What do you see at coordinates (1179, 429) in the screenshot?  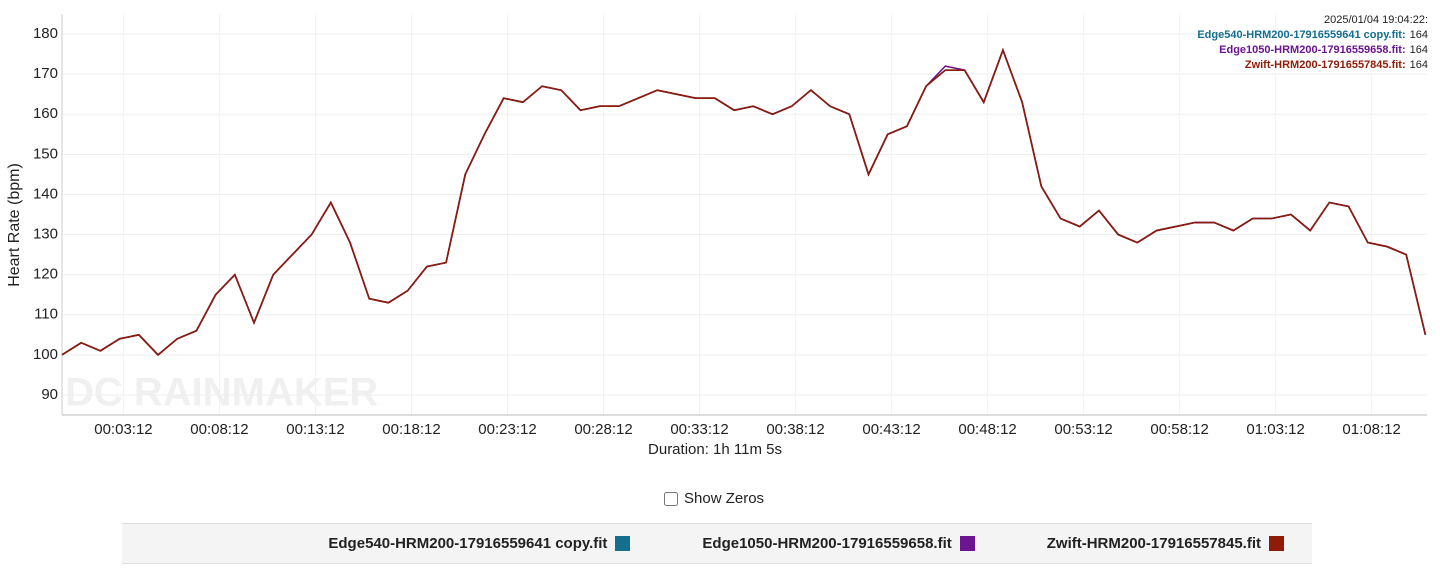 I see `x-tick-label: 00:58:12` at bounding box center [1179, 429].